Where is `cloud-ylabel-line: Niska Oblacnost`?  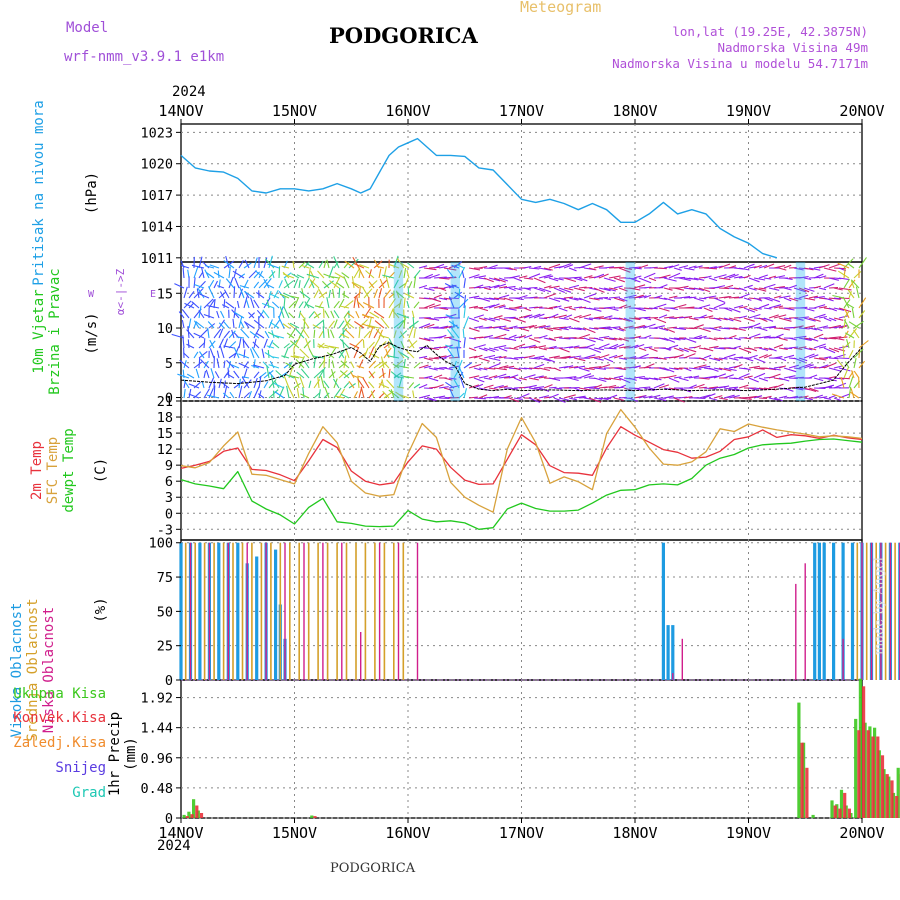
cloud-ylabel-line: Niska Oblacnost is located at coordinates (49, 670).